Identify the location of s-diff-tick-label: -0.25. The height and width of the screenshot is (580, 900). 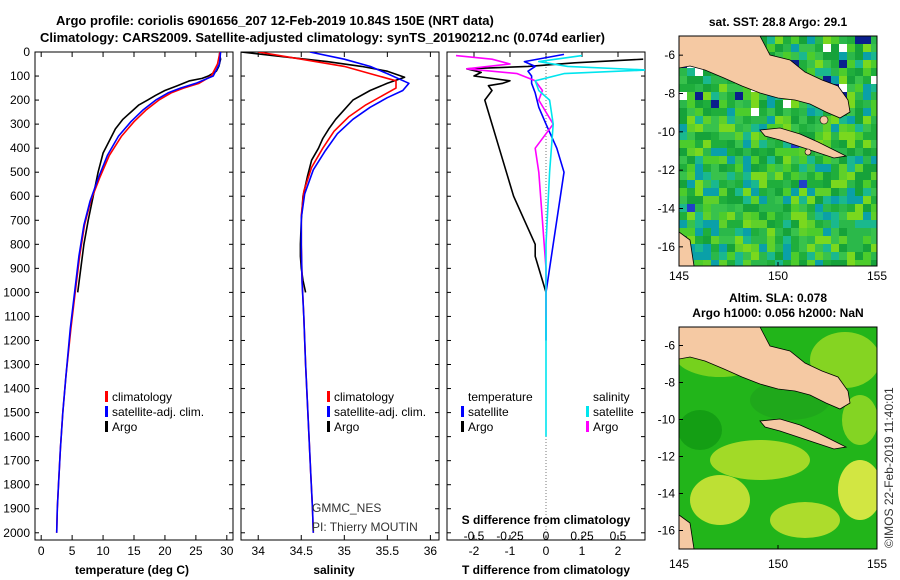
(510, 536).